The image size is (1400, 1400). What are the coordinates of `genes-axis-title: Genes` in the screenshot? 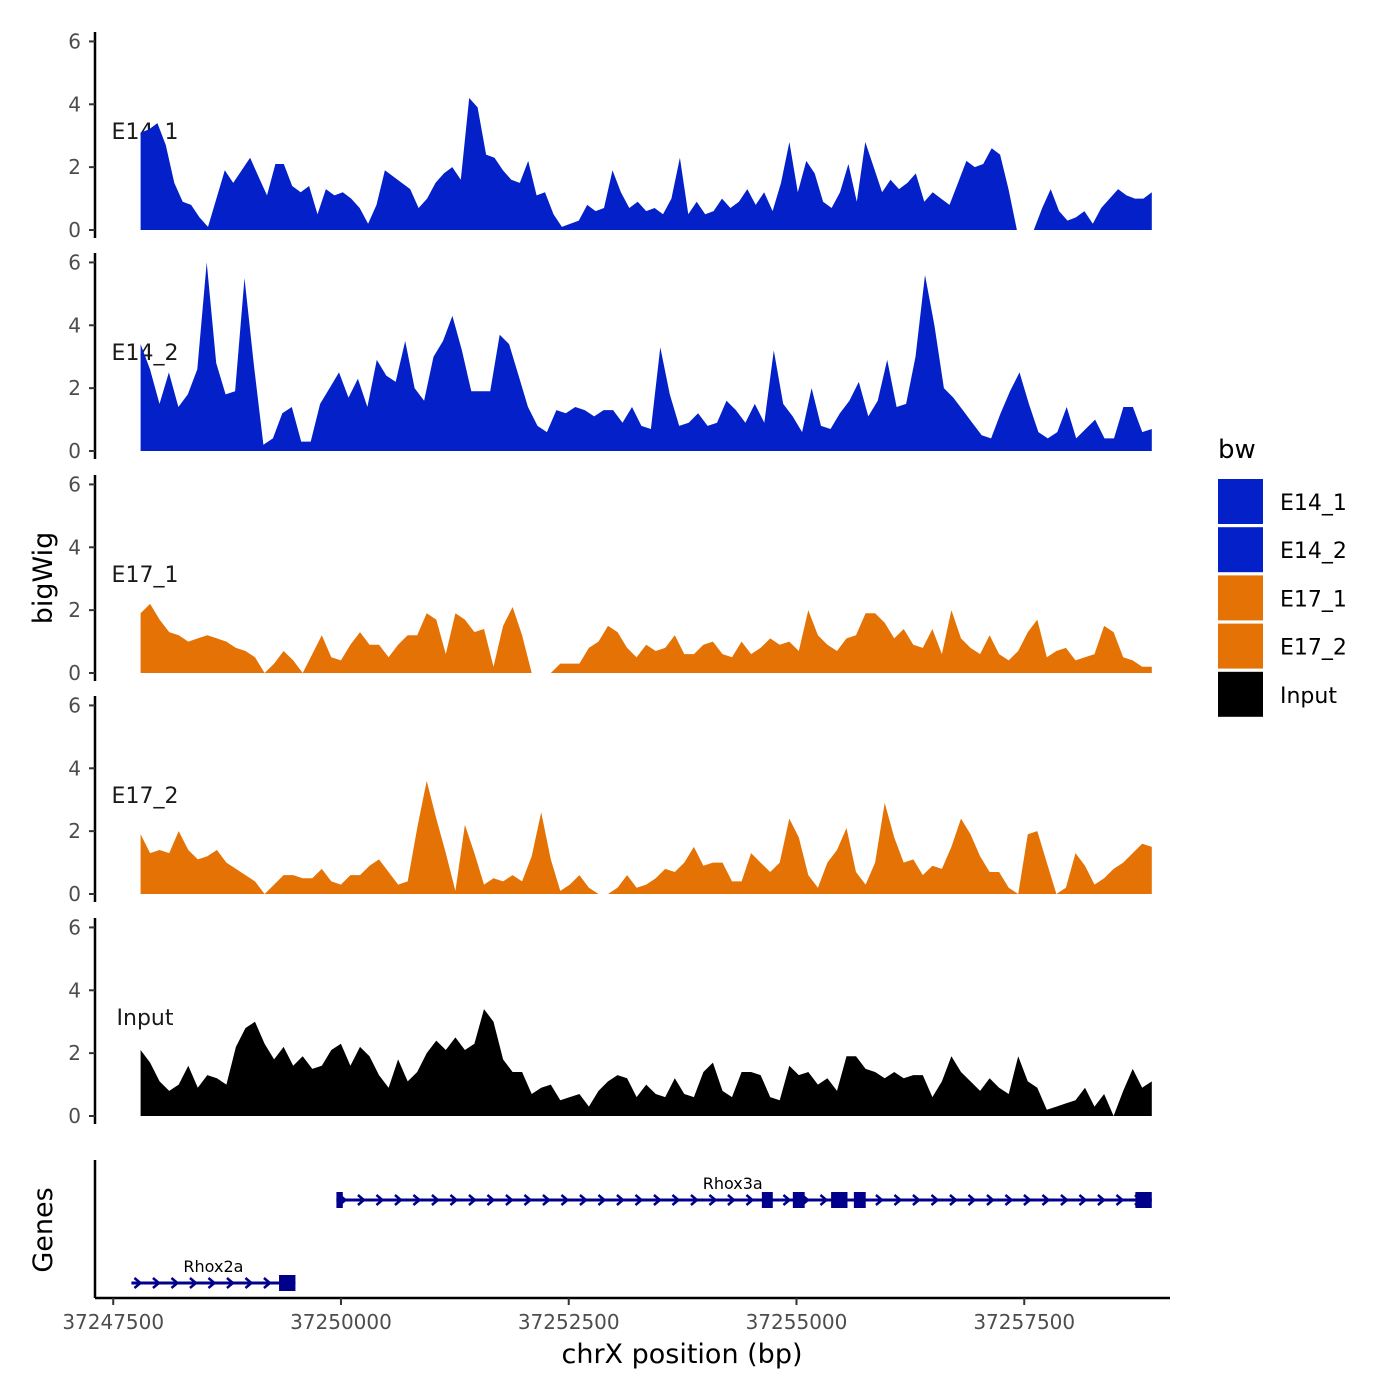 It's located at (43, 1229).